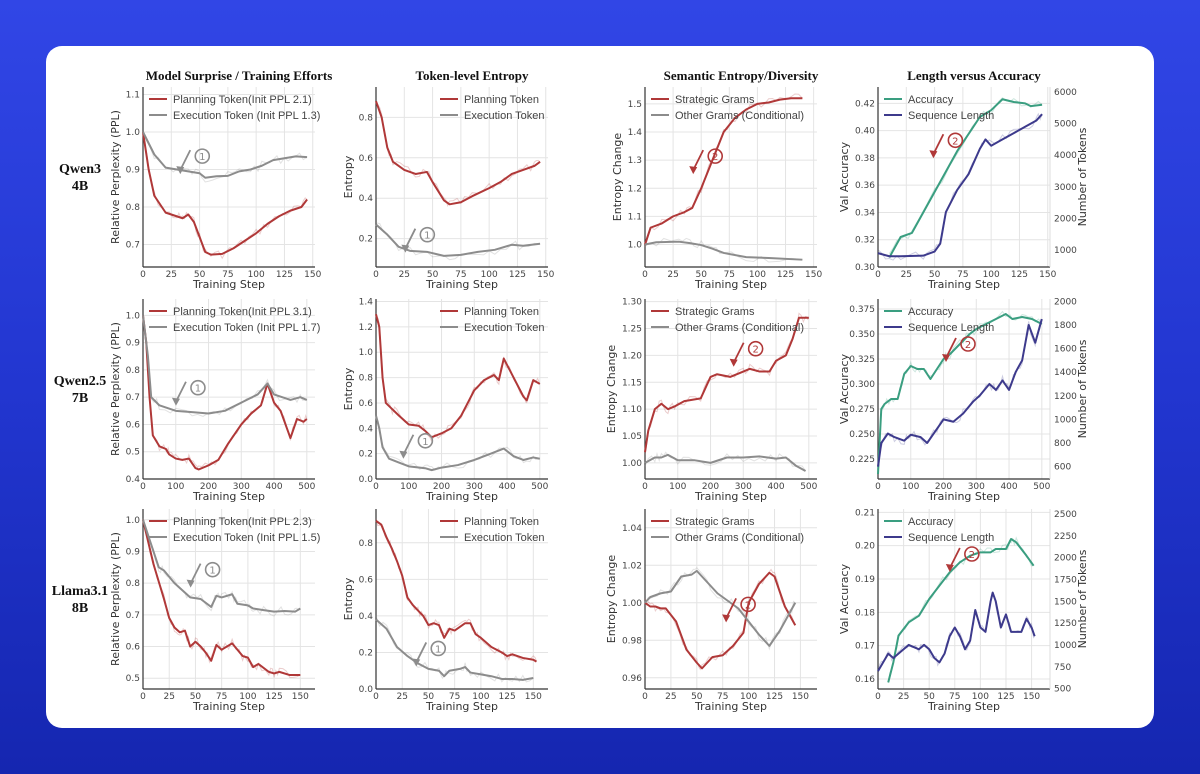 This screenshot has height=774, width=1200. What do you see at coordinates (1065, 93) in the screenshot?
I see `y2-tick-label: 6000` at bounding box center [1065, 93].